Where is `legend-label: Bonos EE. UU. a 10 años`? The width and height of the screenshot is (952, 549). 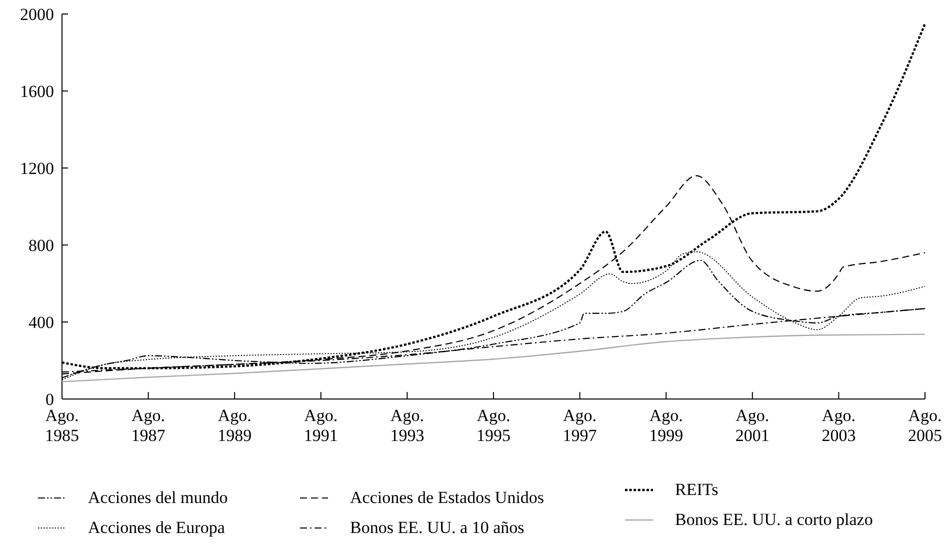
legend-label: Bonos EE. UU. a 10 años is located at coordinates (437, 527).